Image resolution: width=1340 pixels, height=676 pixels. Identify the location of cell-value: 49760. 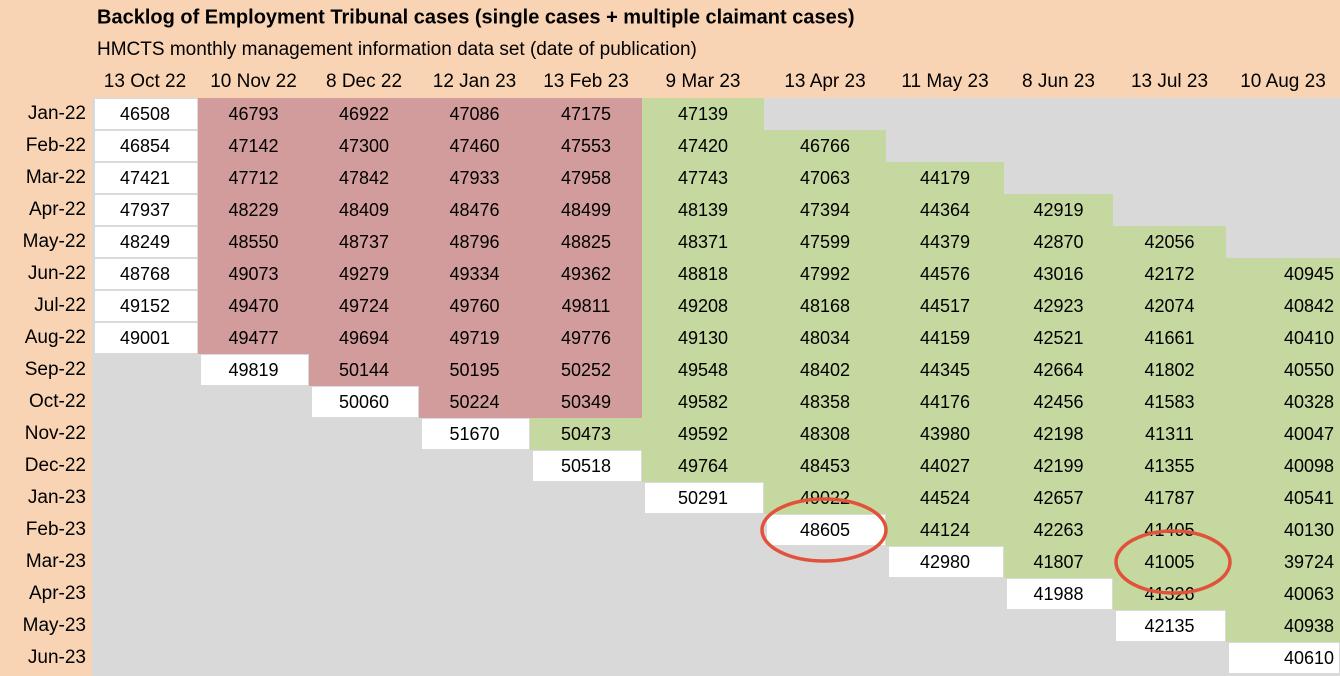
(474, 306).